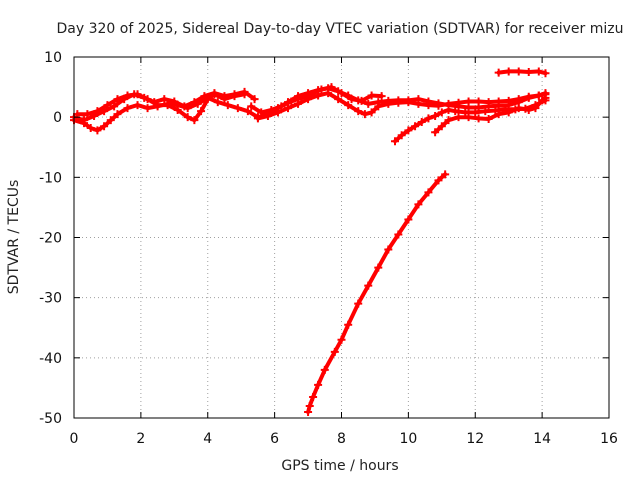 Image resolution: width=640 pixels, height=480 pixels. Describe the element at coordinates (609, 439) in the screenshot. I see `x-tick-label: 16` at that location.